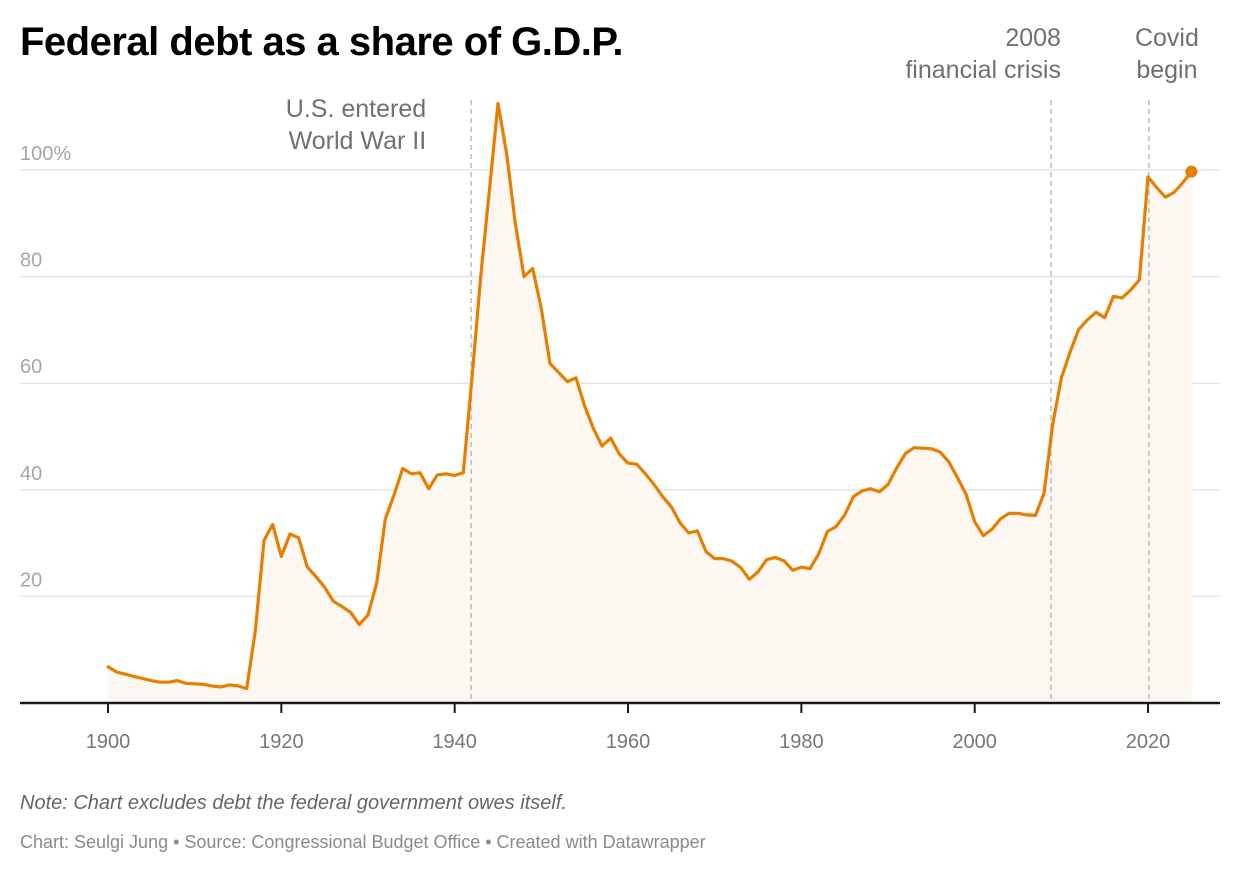  I want to click on y-axis-labels: 20 40 60 80 100%, so click(45, 367).